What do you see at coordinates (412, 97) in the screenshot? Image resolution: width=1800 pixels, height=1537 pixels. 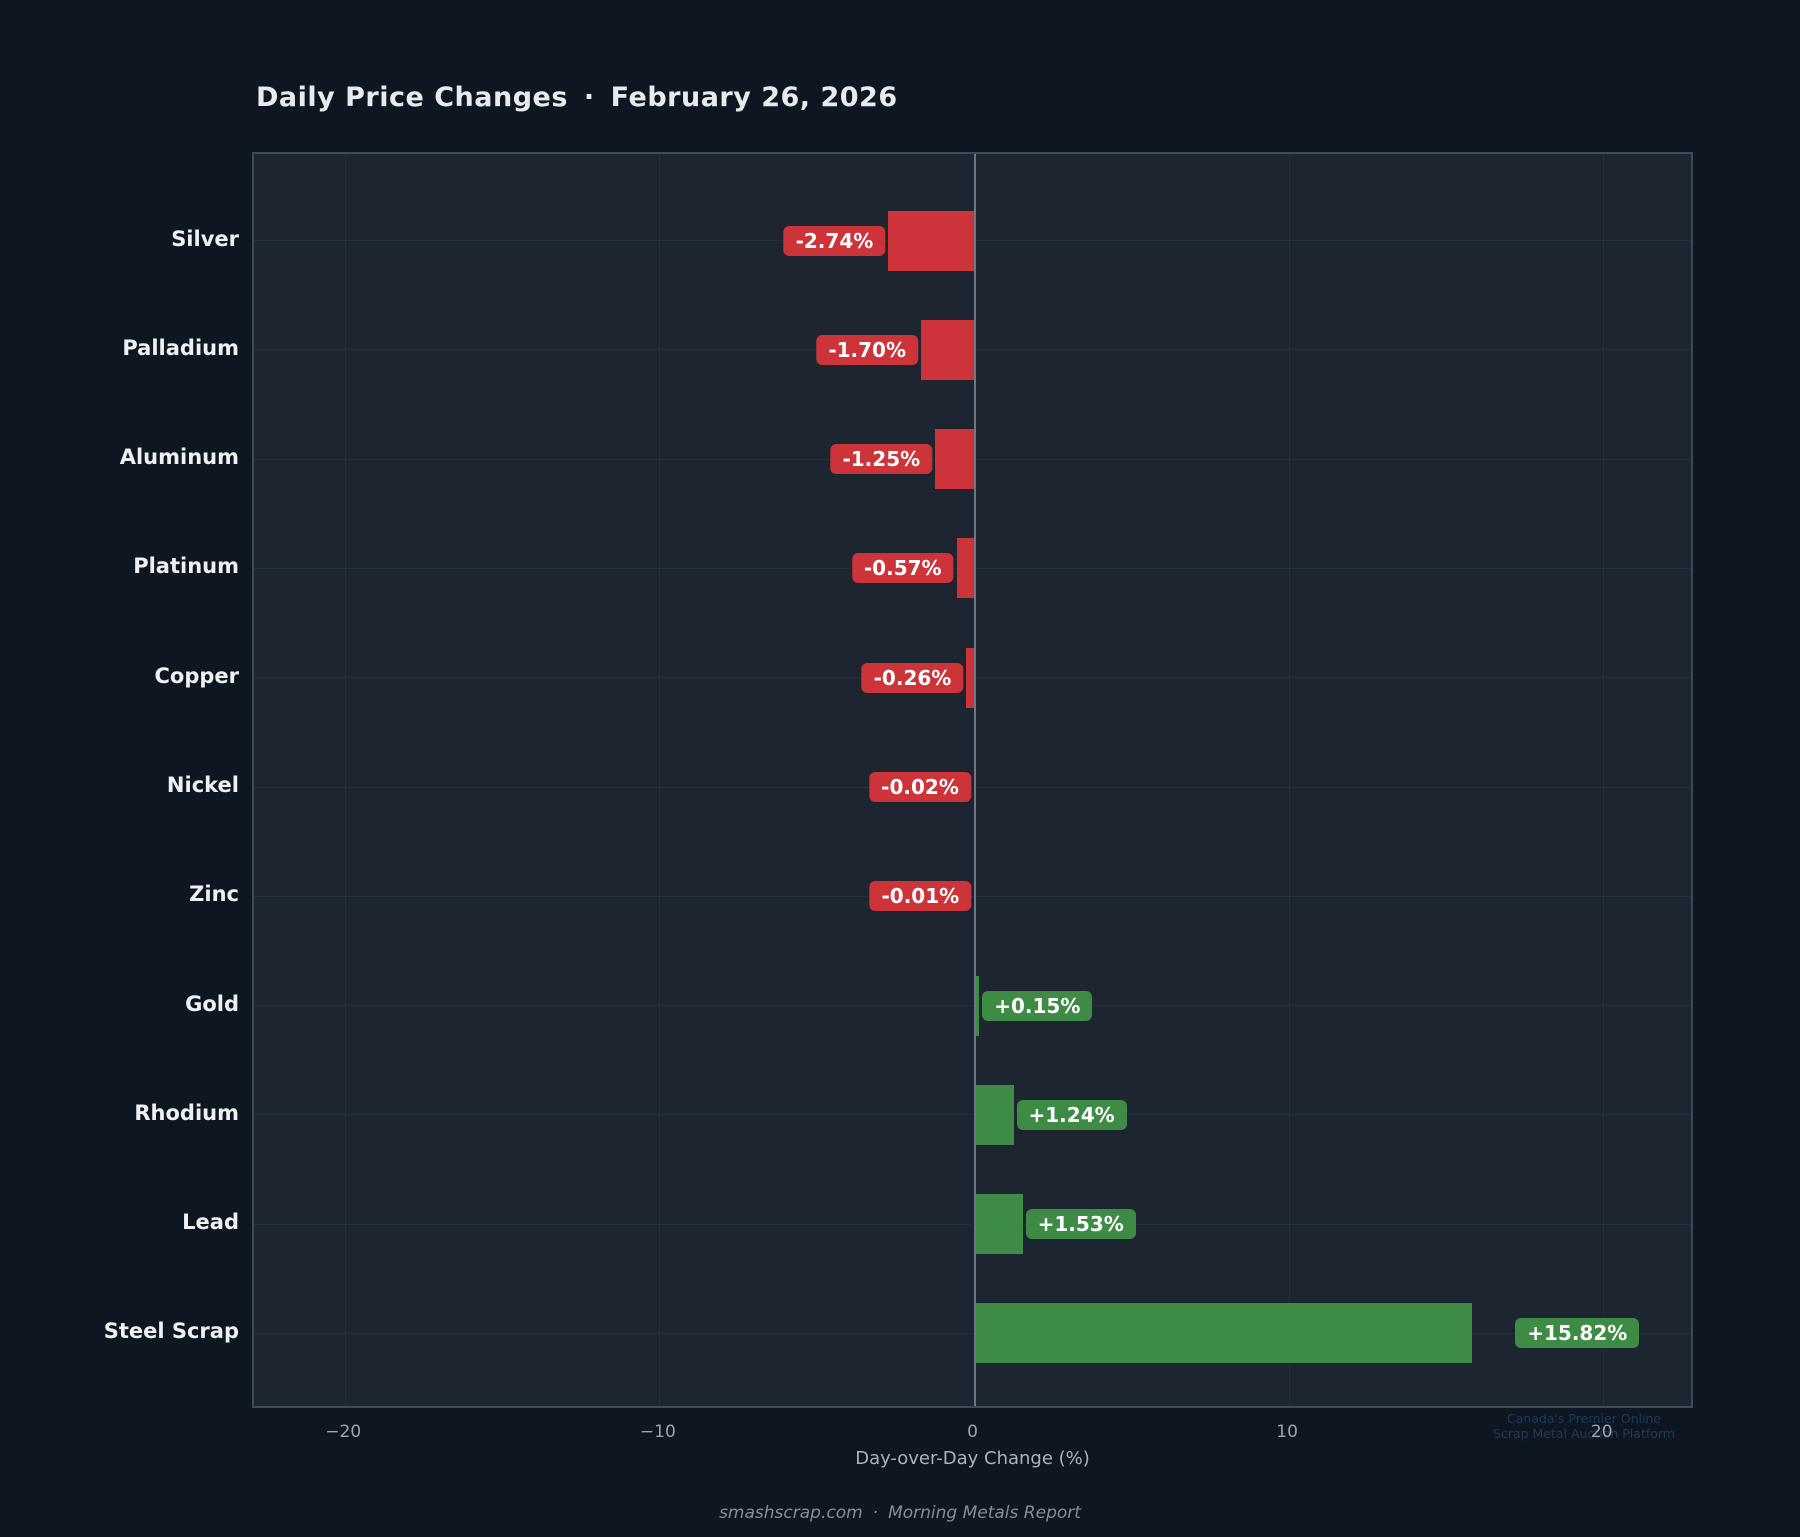 I see `chart-title-main: Daily Price Changes` at bounding box center [412, 97].